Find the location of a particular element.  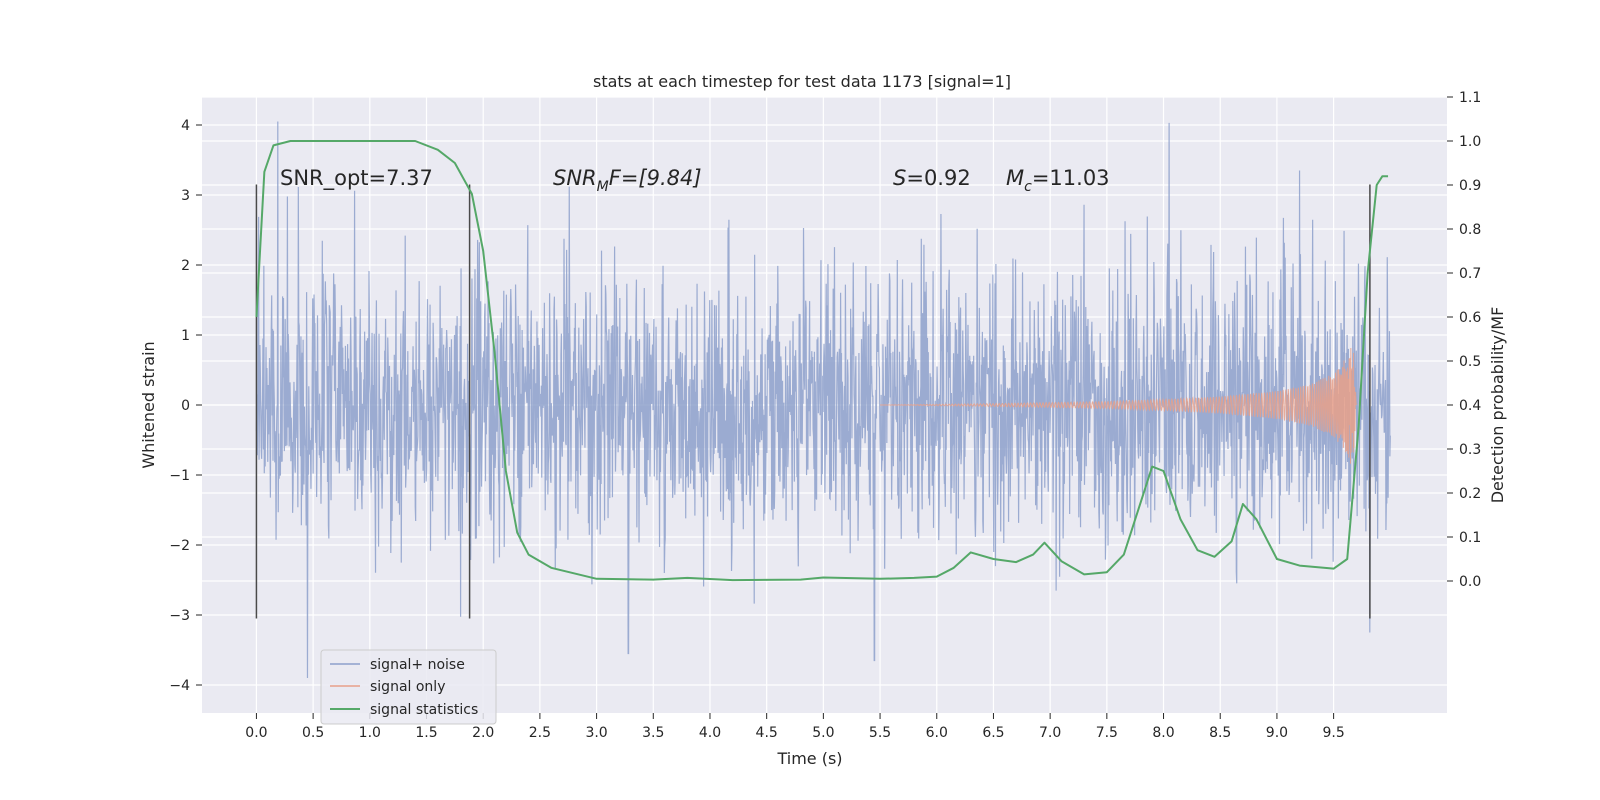

y-tick-label: 0 is located at coordinates (185, 406).